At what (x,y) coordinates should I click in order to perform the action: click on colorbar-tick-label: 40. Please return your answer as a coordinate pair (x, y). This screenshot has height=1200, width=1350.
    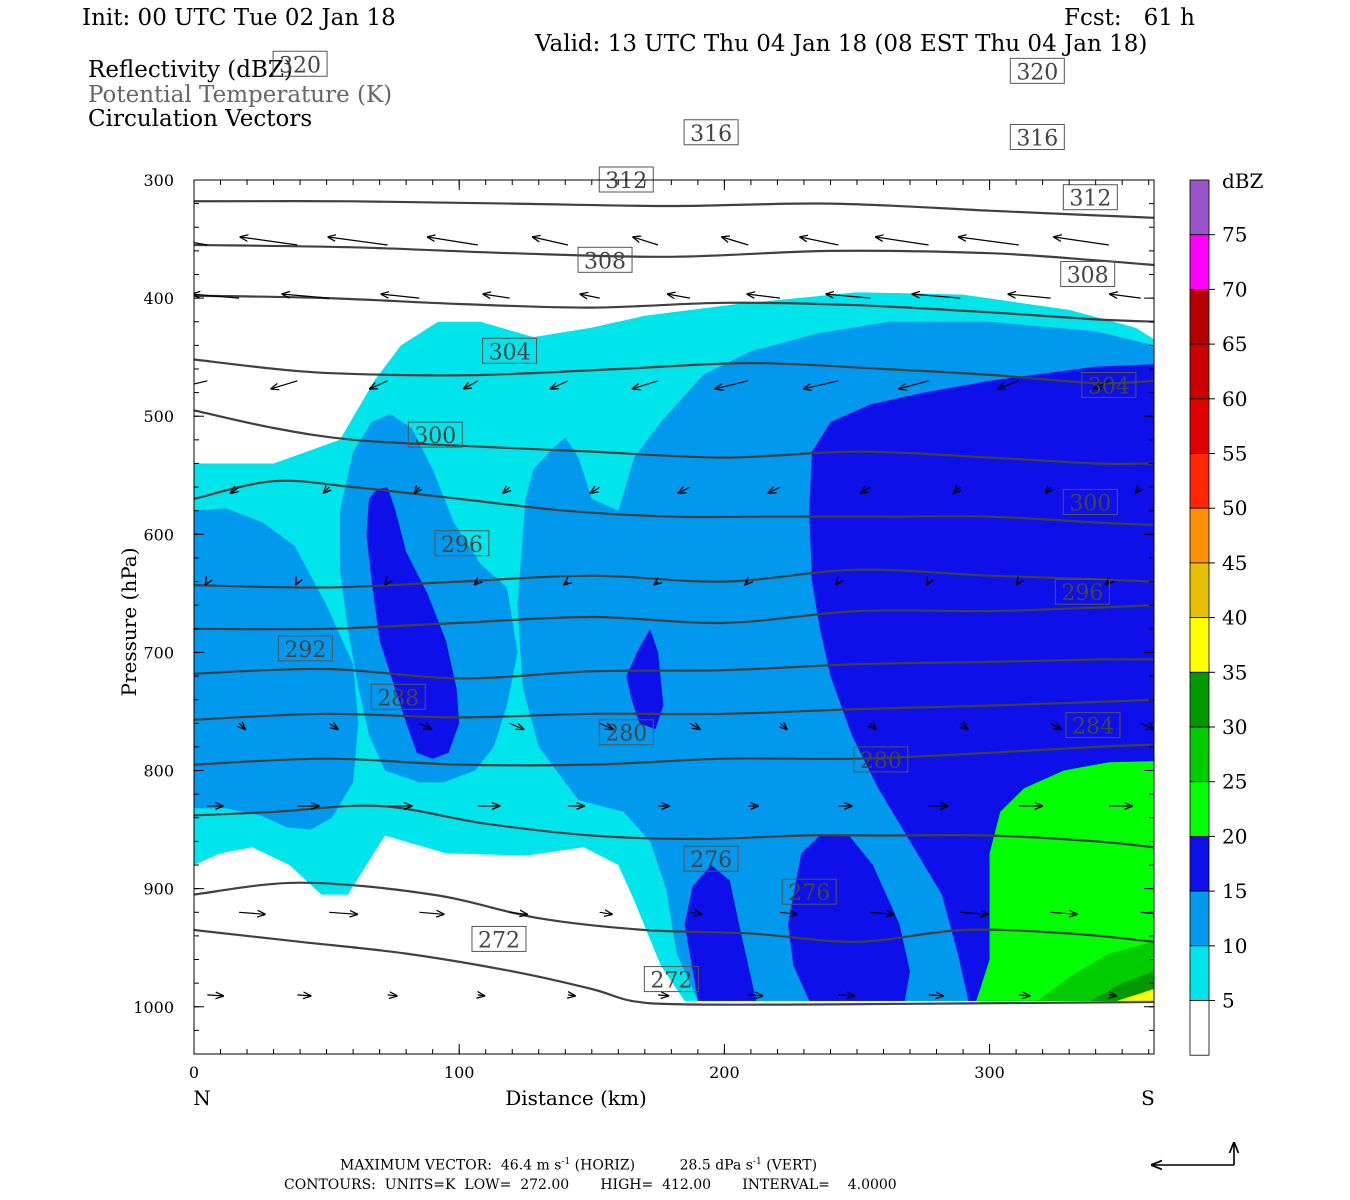
    Looking at the image, I should click on (1234, 618).